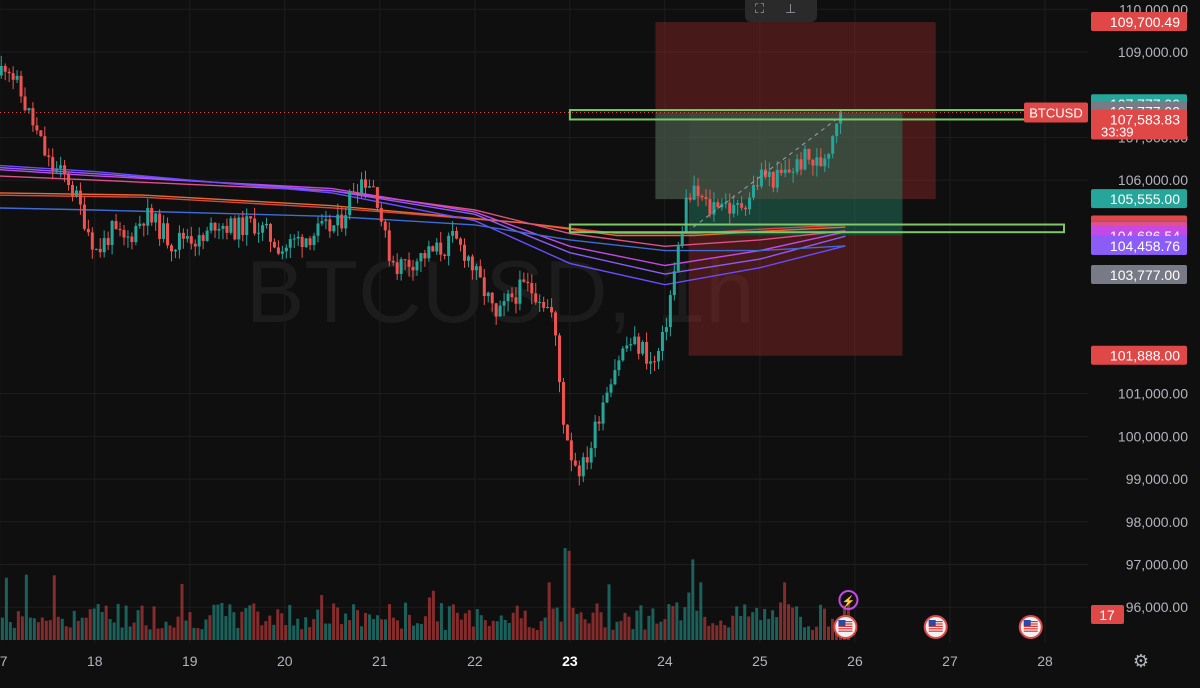  I want to click on take-profit-zone, so click(795, 174).